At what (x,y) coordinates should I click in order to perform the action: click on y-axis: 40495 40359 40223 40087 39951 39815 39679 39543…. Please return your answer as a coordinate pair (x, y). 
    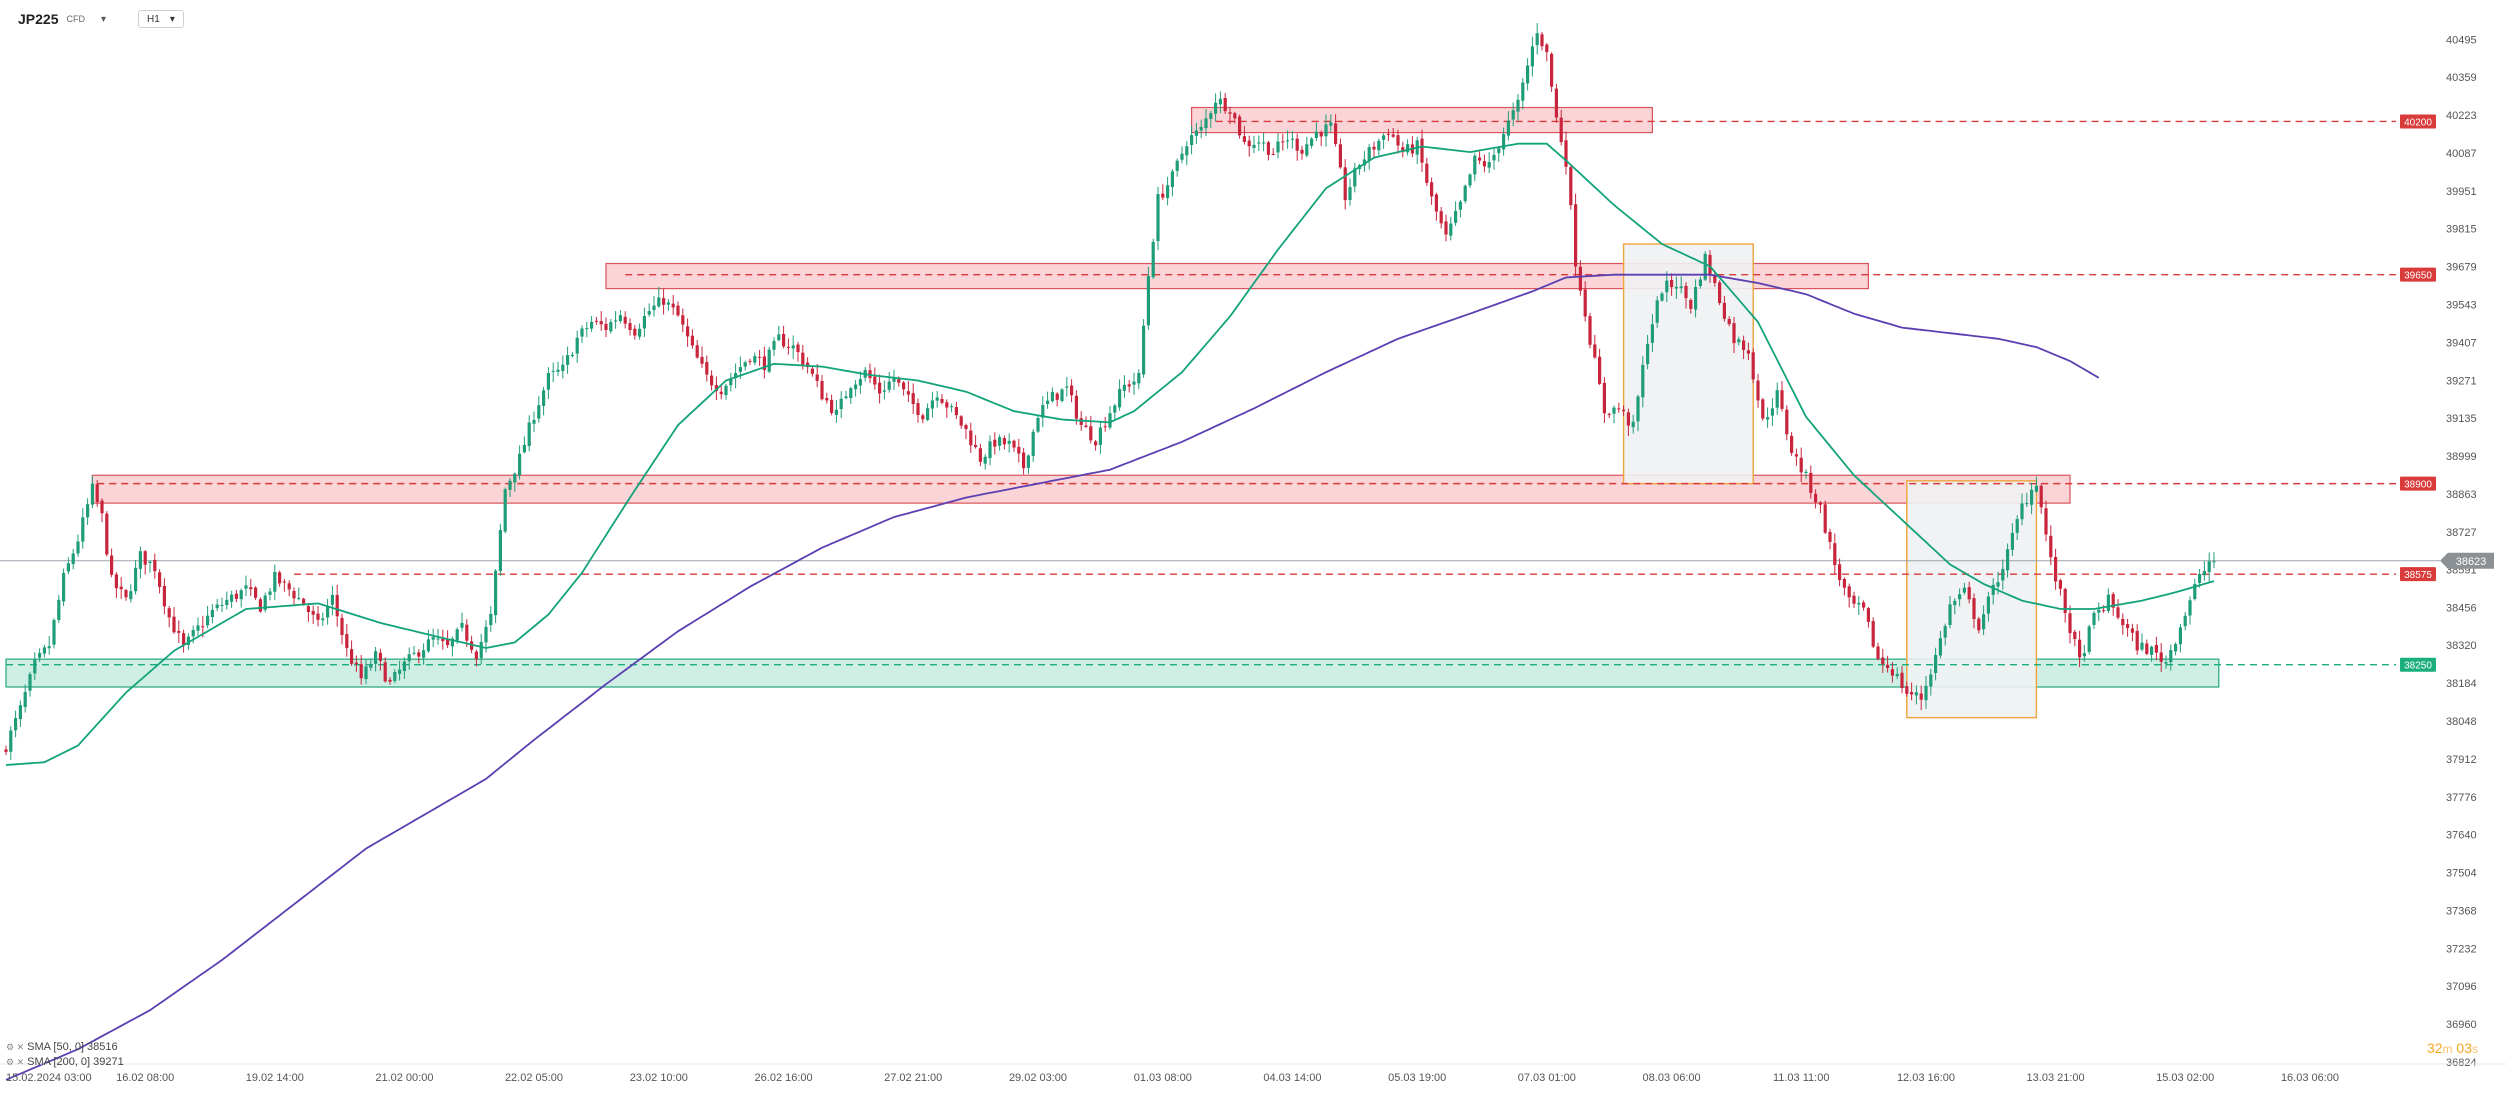
    Looking at the image, I should click on (2461, 551).